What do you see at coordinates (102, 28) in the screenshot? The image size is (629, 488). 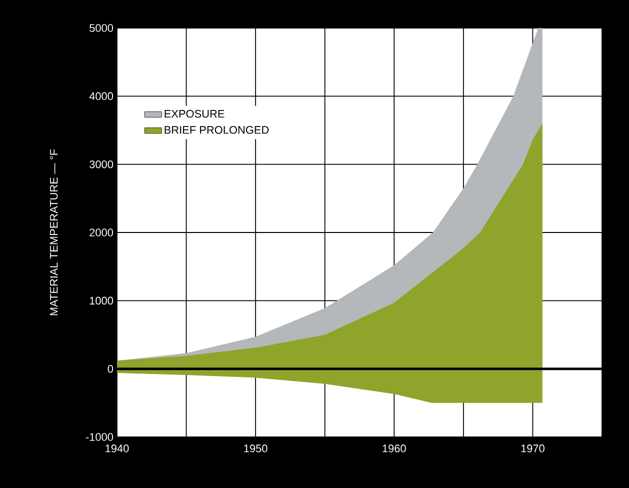 I see `y-tick-label: 5000` at bounding box center [102, 28].